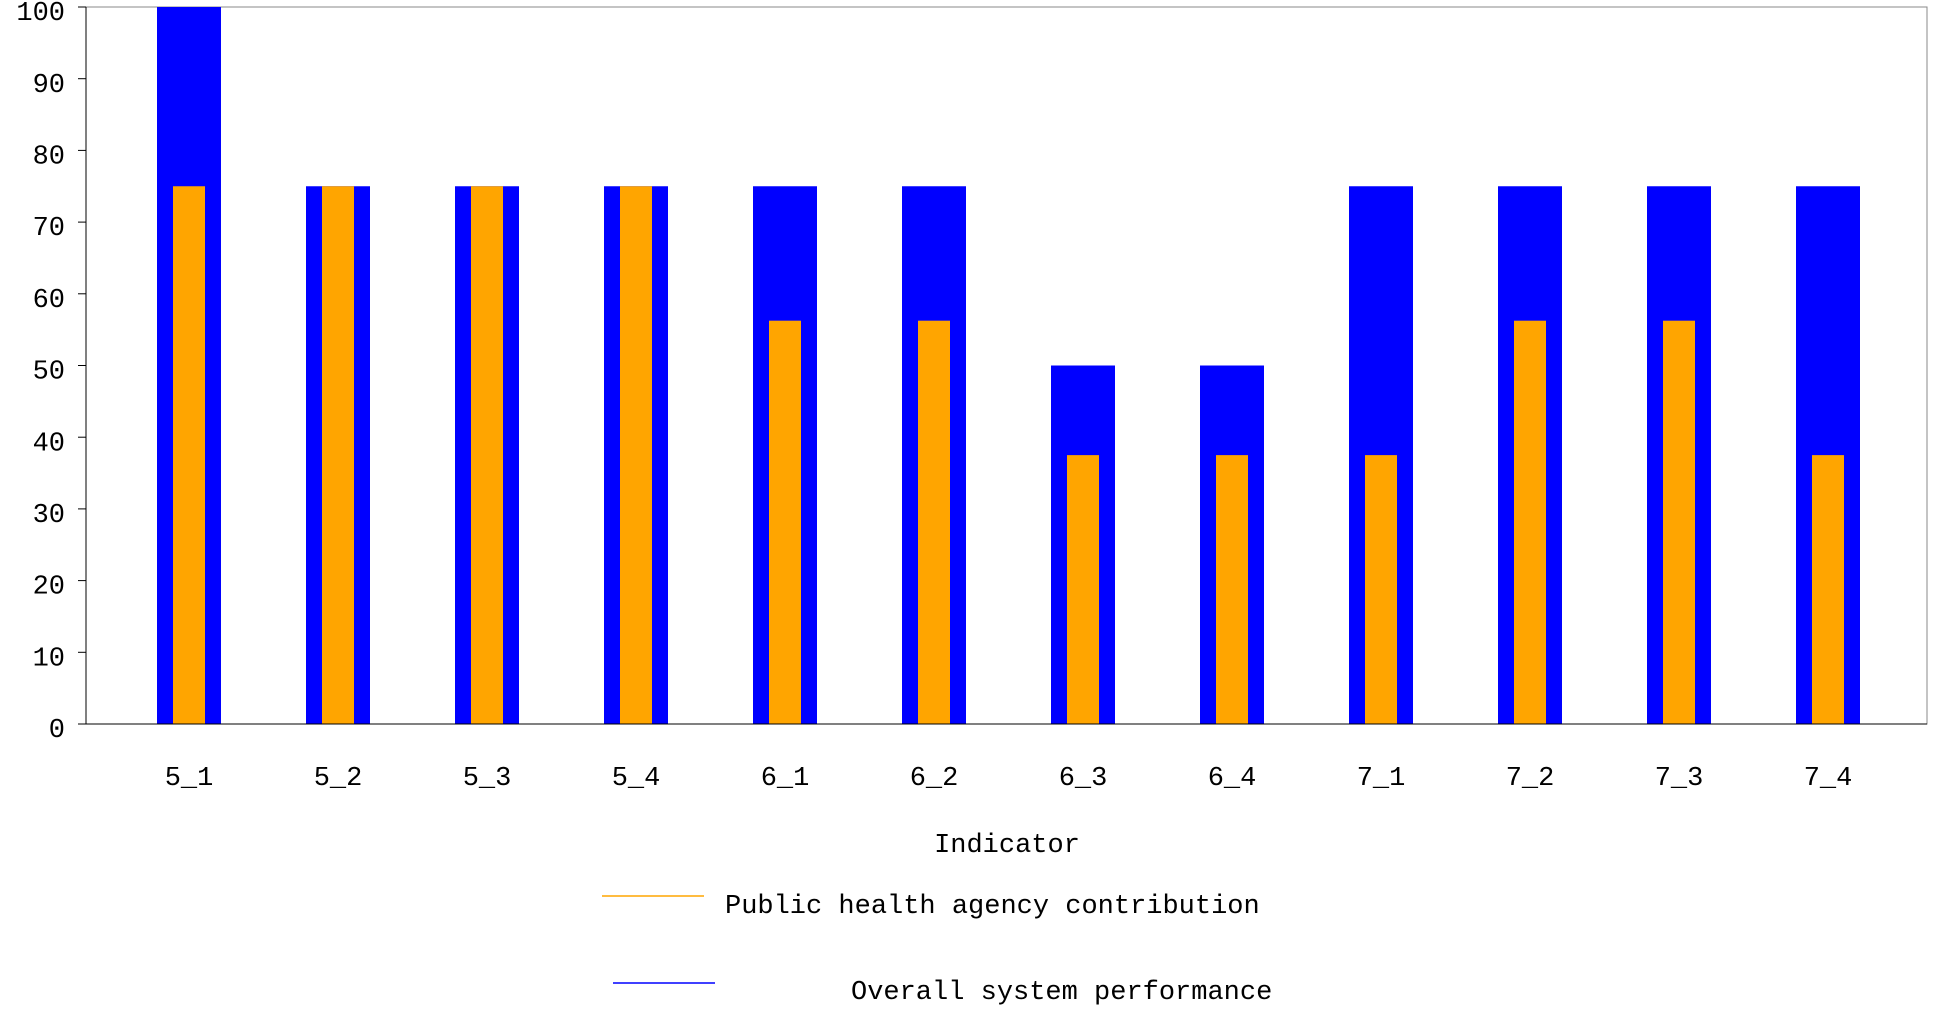 This screenshot has height=1010, width=1934. I want to click on legend-label: Overall system performance, so click(1061, 993).